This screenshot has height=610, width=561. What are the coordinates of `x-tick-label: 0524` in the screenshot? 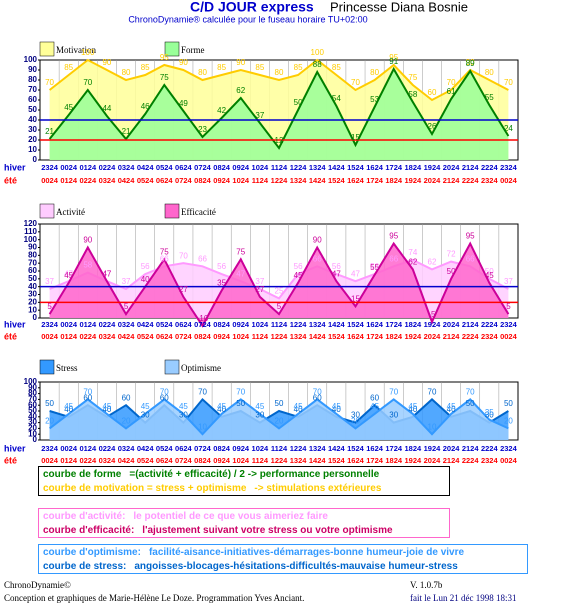 It's located at (146, 336).